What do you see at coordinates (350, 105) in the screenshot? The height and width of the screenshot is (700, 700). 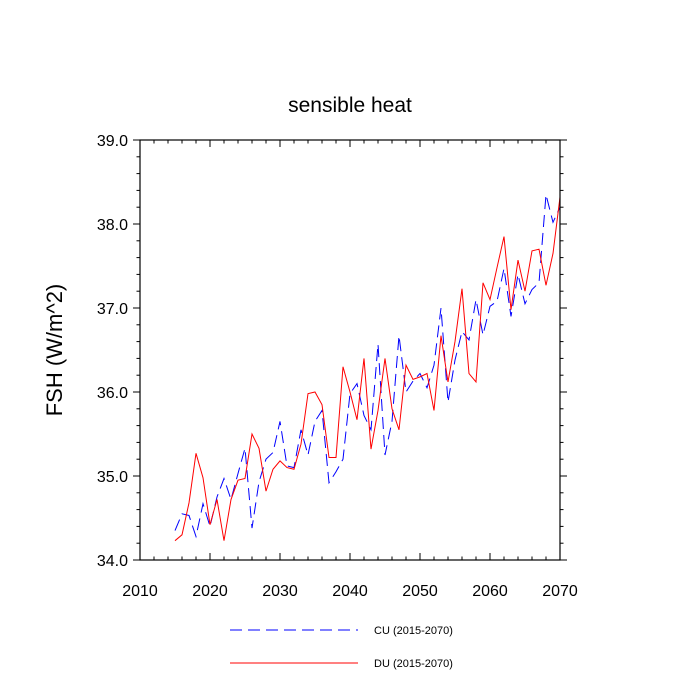 I see `chart-title: sensible heat` at bounding box center [350, 105].